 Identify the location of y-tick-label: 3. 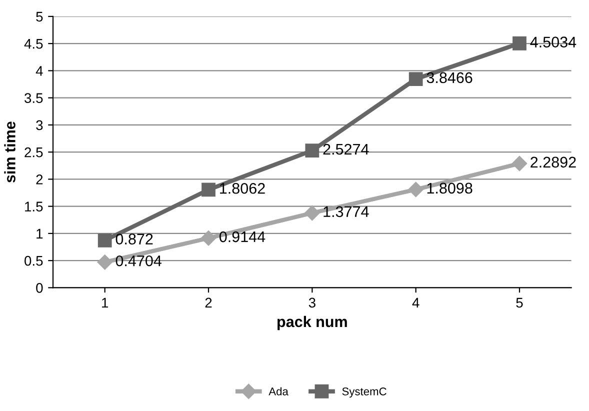
(39, 125).